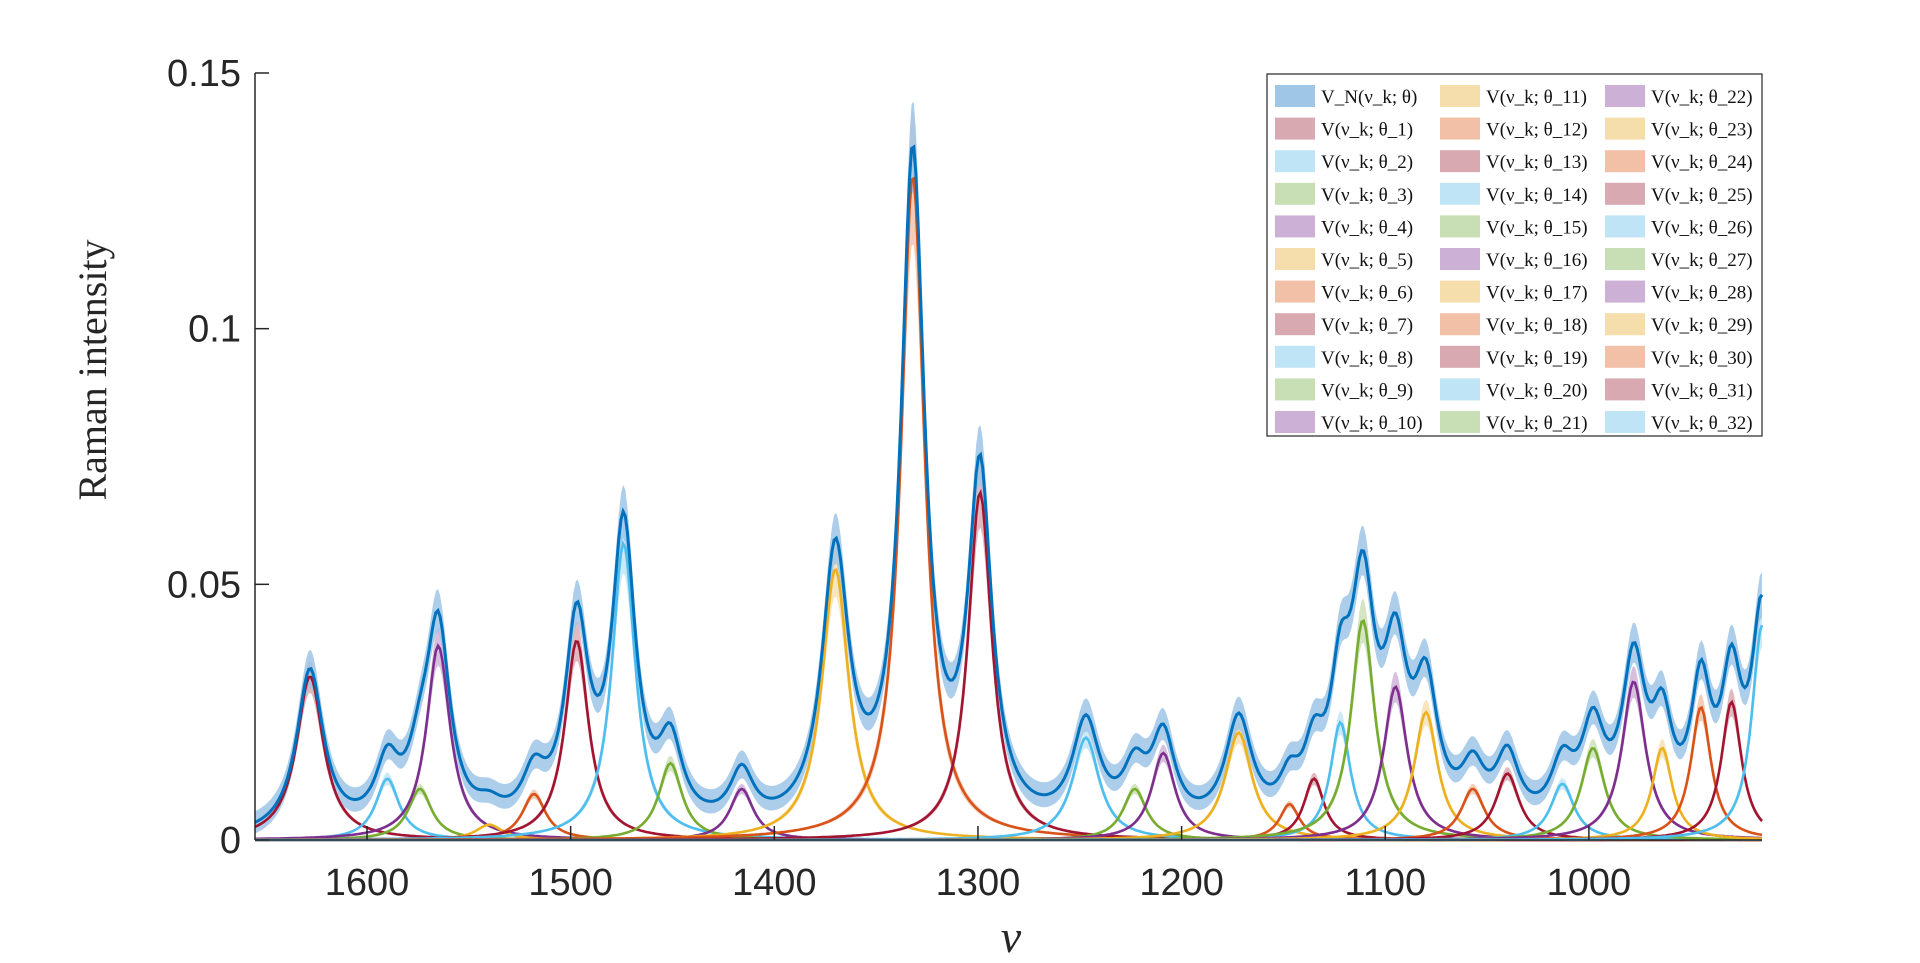  What do you see at coordinates (1011, 936) in the screenshot?
I see `x-axis-label: ν` at bounding box center [1011, 936].